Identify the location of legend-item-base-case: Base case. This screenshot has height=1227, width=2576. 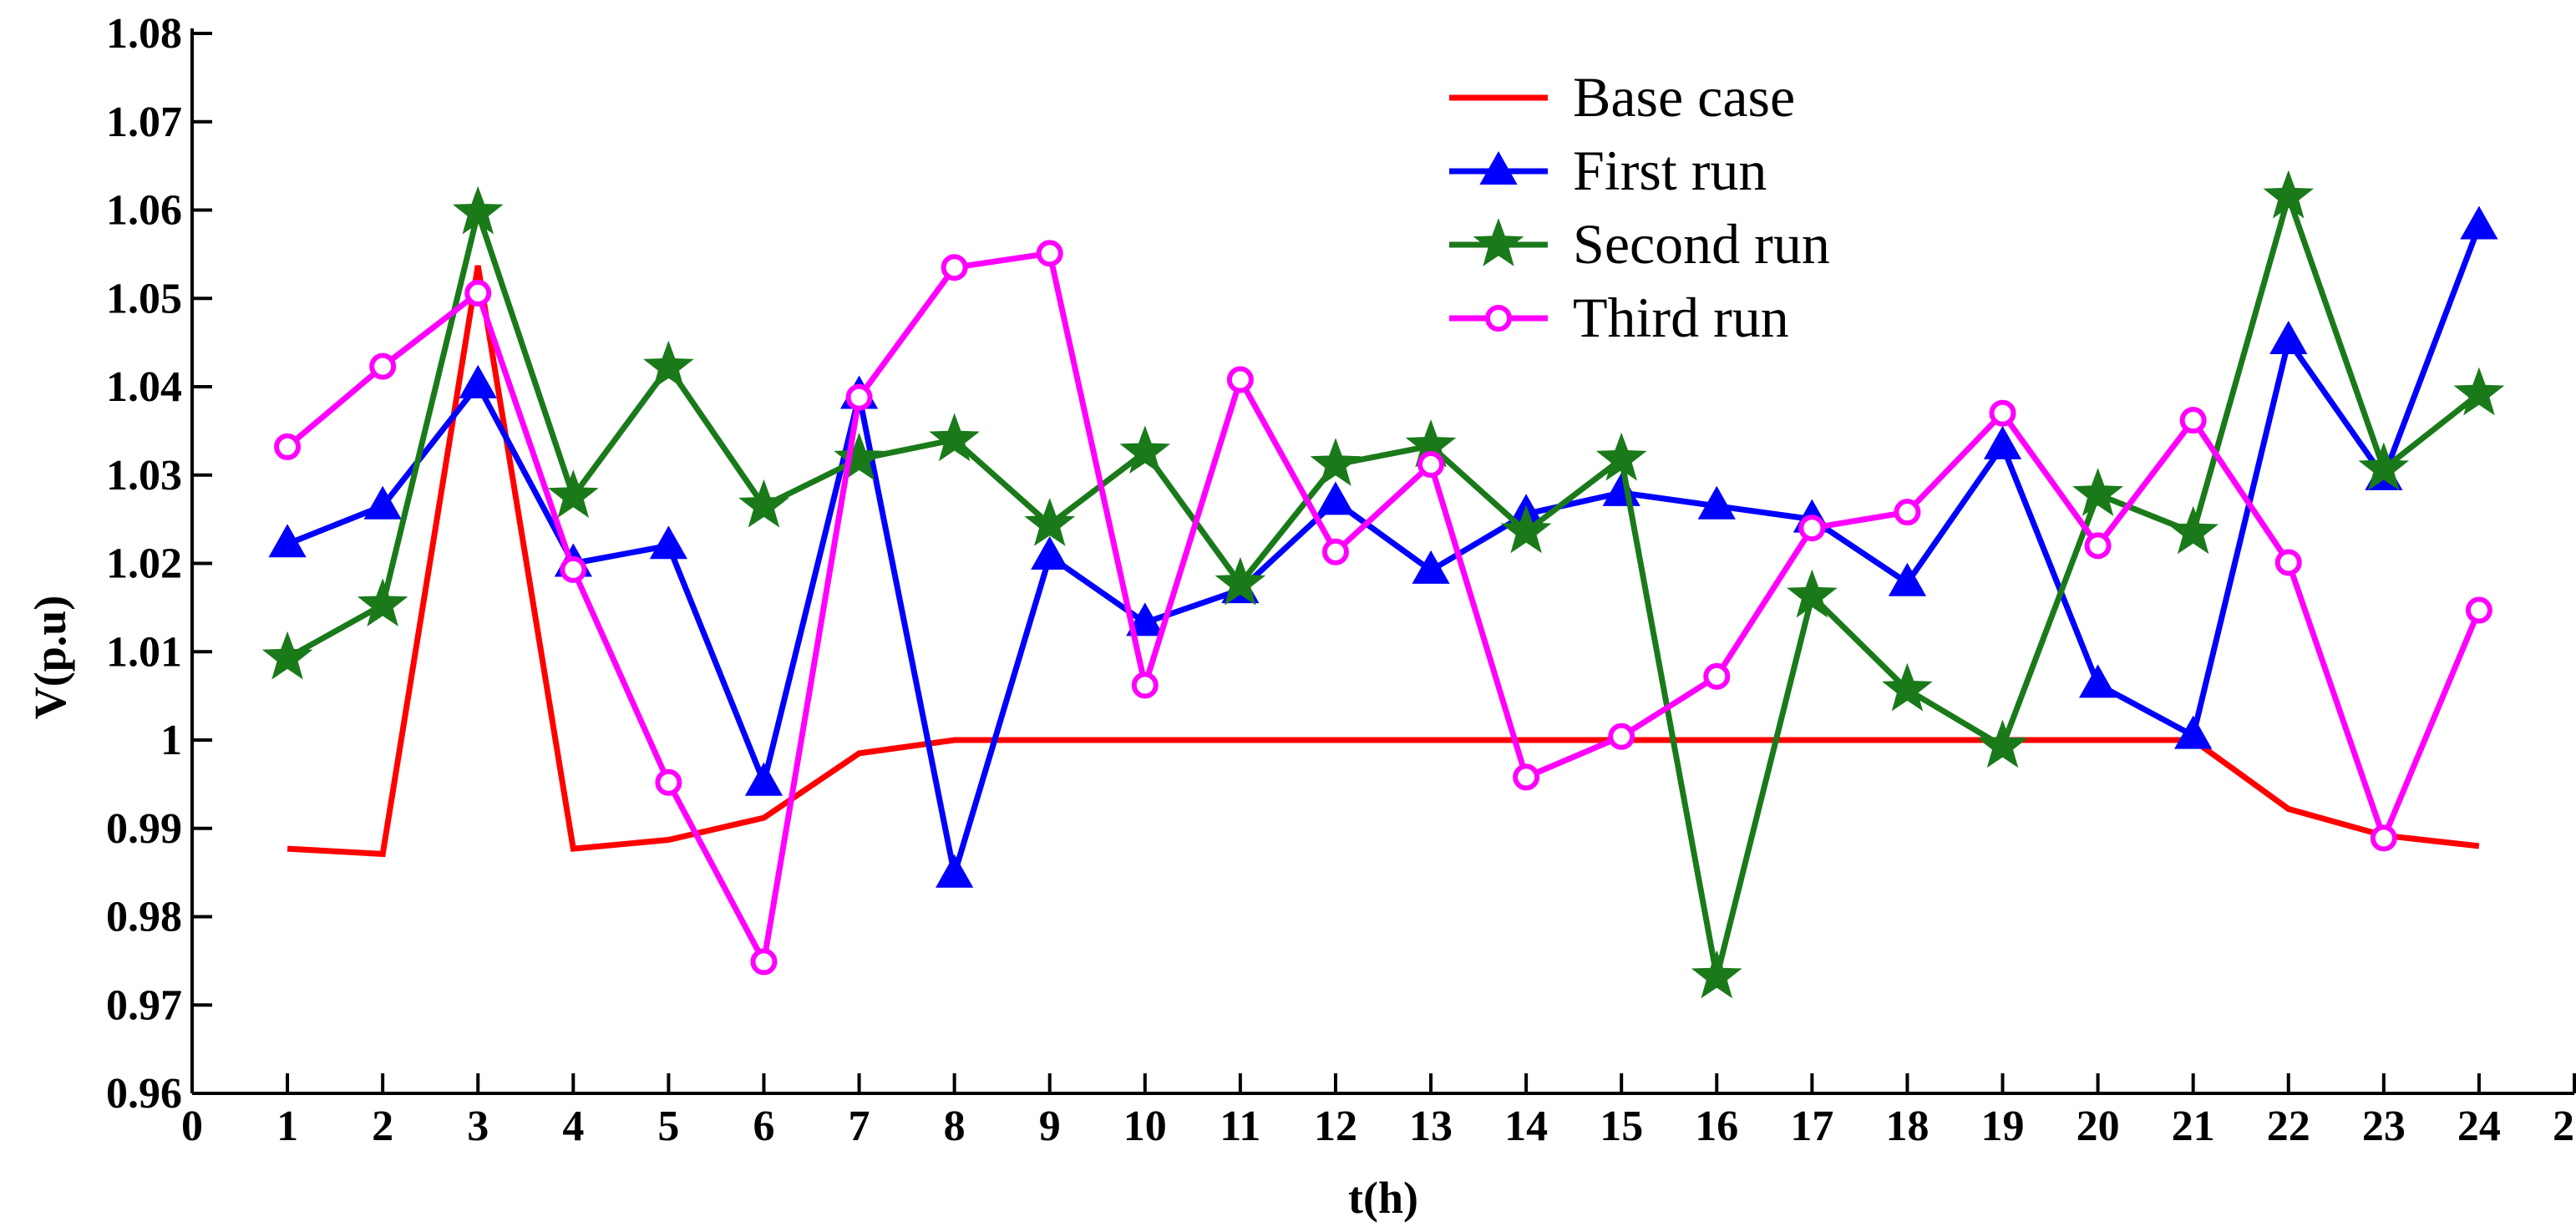
(1622, 97).